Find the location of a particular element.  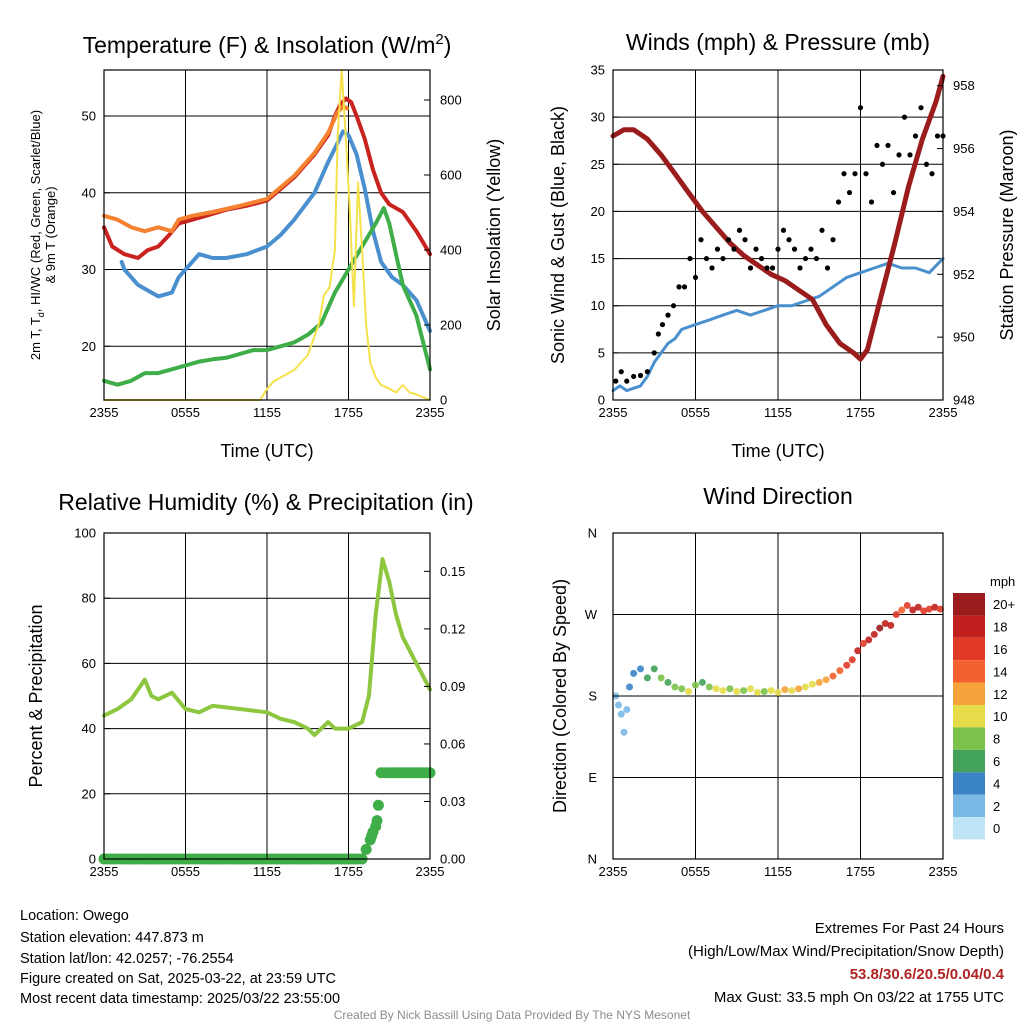

right-tick-label: 0.15 is located at coordinates (452, 571).